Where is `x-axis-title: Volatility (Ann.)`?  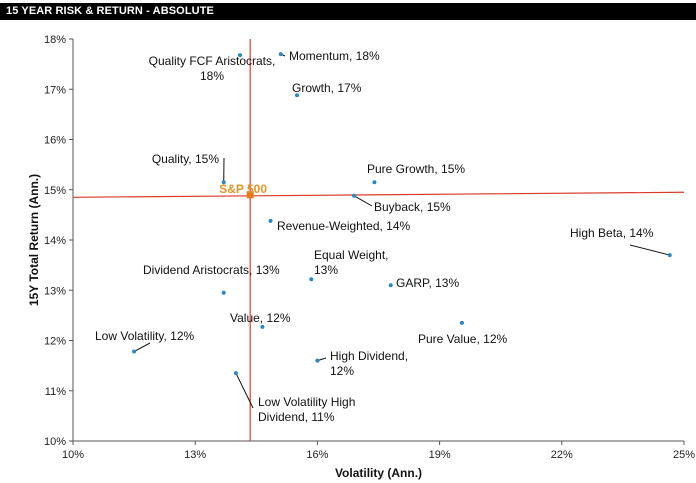
x-axis-title: Volatility (Ann.) is located at coordinates (378, 473).